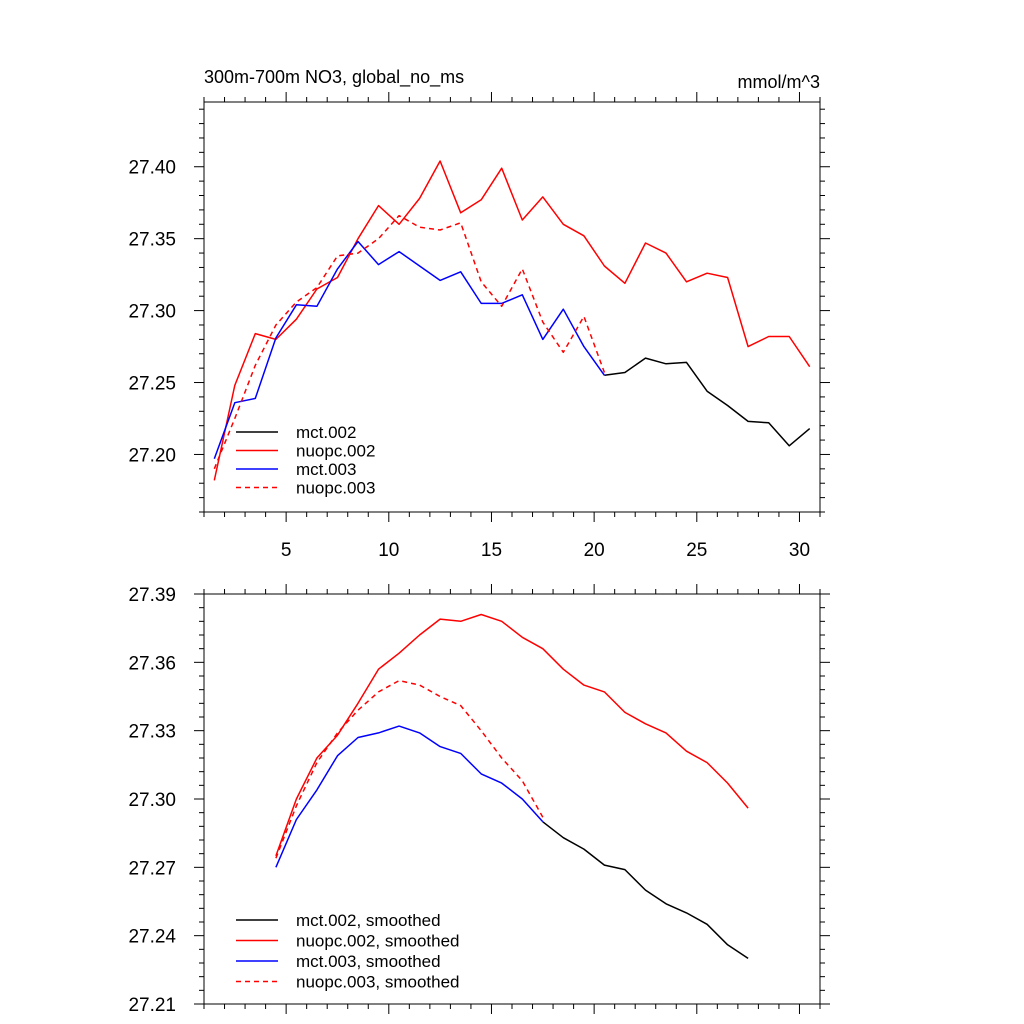 This screenshot has height=1024, width=1024. What do you see at coordinates (378, 941) in the screenshot?
I see `bottom-legend-label: nuopc.002, smoothed` at bounding box center [378, 941].